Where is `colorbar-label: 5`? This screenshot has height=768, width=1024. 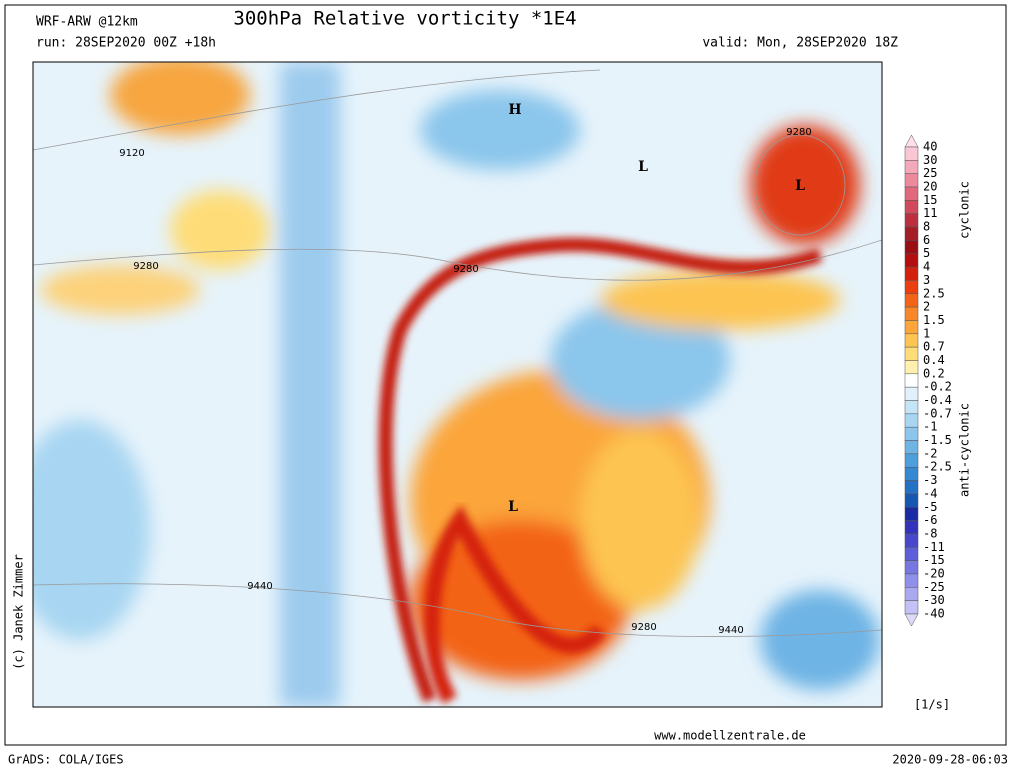 colorbar-label: 5 is located at coordinates (926, 253).